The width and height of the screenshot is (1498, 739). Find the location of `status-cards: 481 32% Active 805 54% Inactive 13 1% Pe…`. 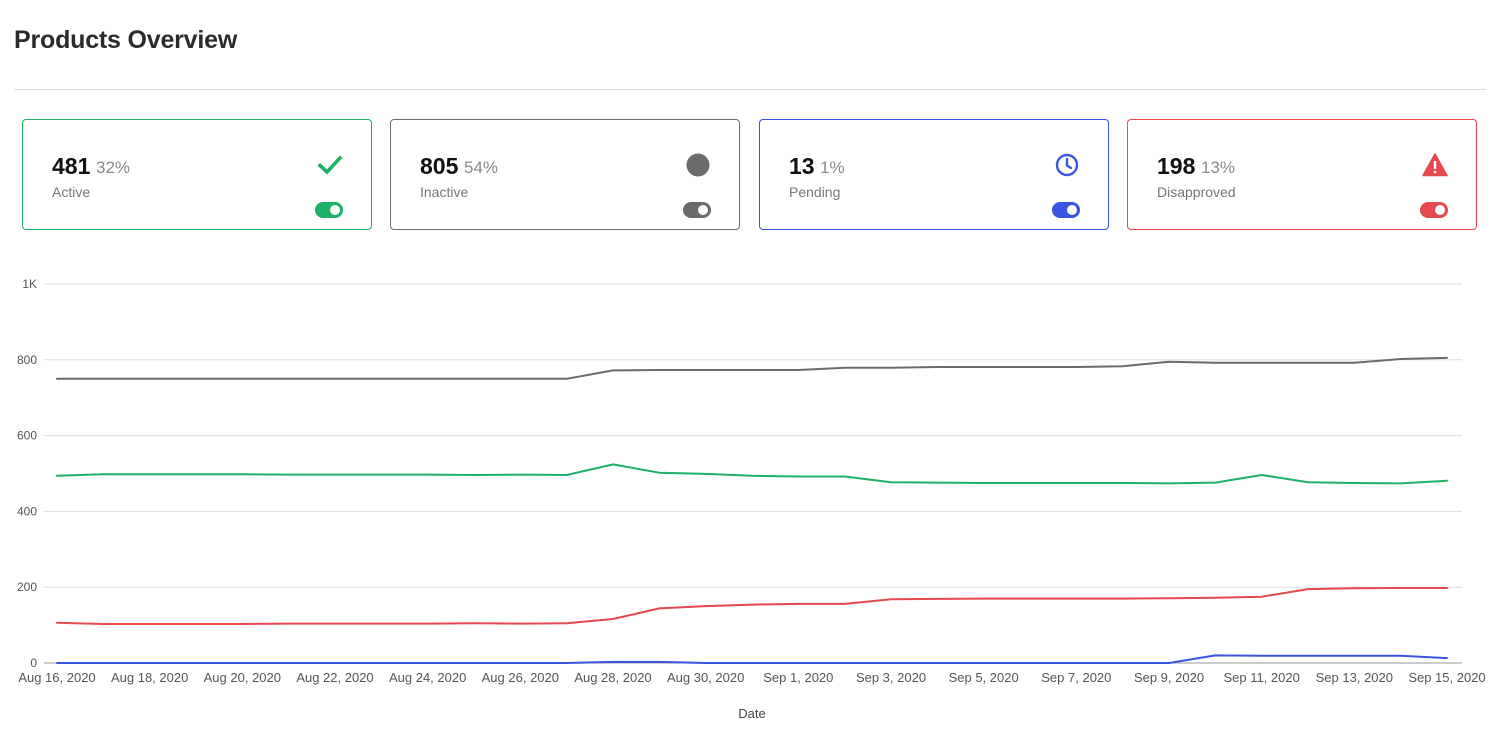

status-cards: 481 32% Active 805 54% Inactive 13 1% Pe… is located at coordinates (750, 175).